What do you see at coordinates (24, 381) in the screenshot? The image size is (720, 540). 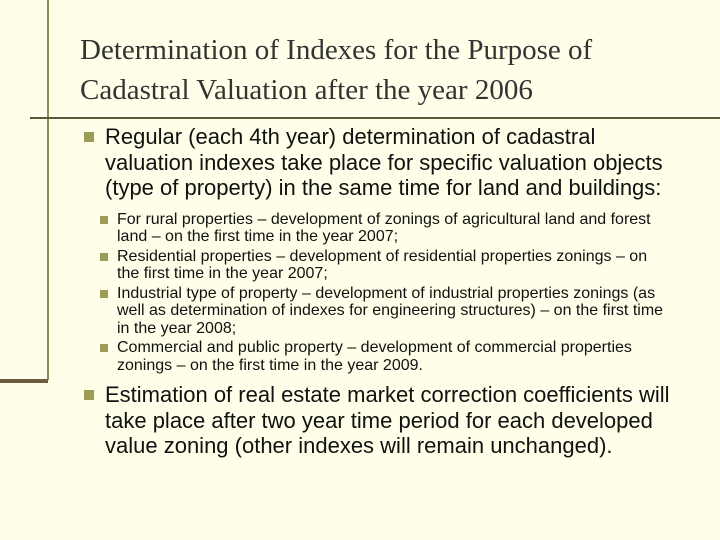 I see `rule-accent` at bounding box center [24, 381].